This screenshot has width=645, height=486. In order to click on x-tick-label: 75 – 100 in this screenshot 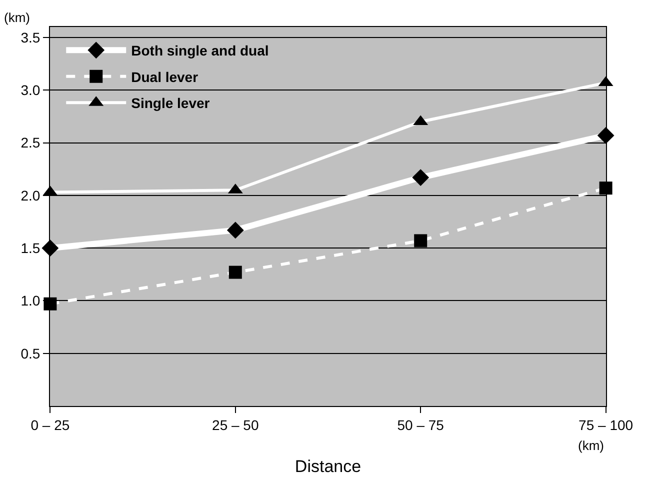, I will do `click(606, 424)`.